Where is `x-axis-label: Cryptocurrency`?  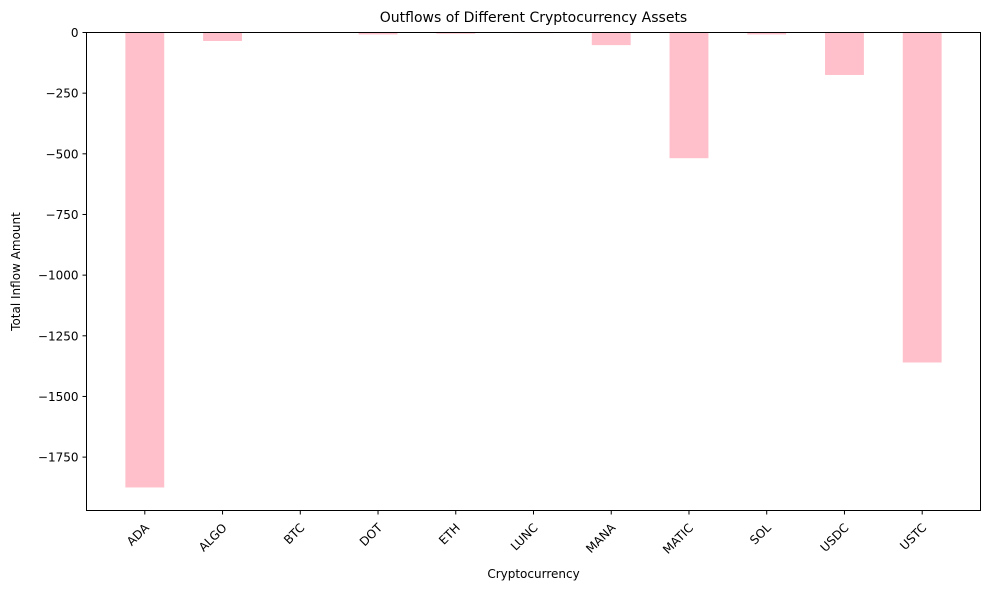
x-axis-label: Cryptocurrency is located at coordinates (533, 574).